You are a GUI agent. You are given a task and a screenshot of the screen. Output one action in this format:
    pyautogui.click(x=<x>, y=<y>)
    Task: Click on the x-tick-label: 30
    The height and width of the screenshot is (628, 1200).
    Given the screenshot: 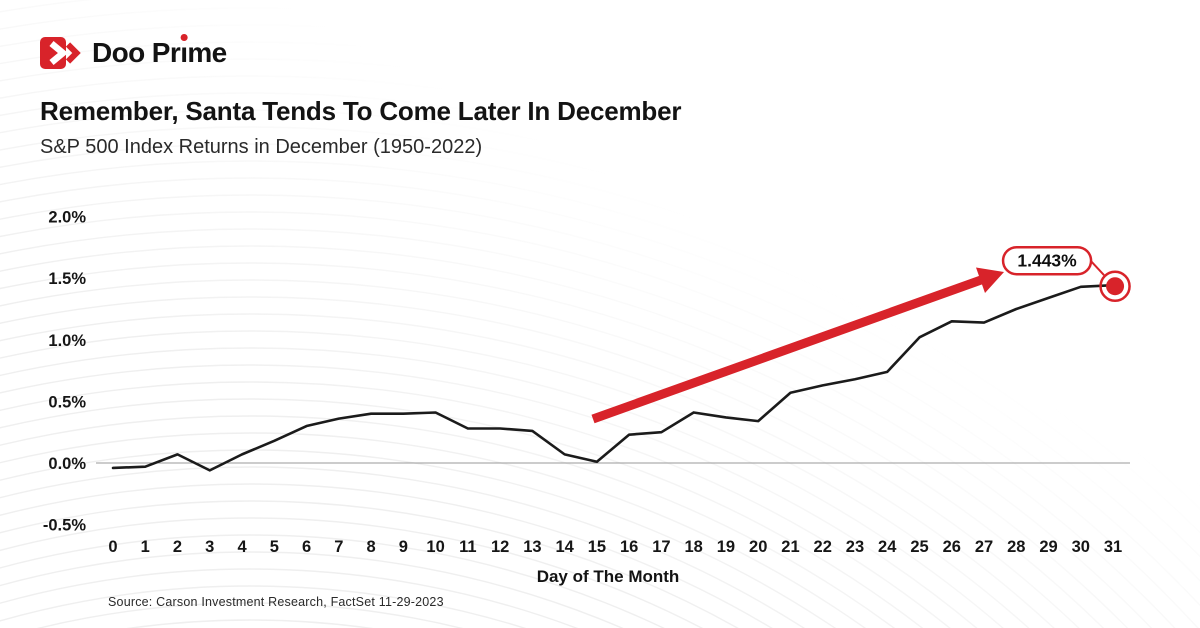 What is the action you would take?
    pyautogui.click(x=1081, y=547)
    